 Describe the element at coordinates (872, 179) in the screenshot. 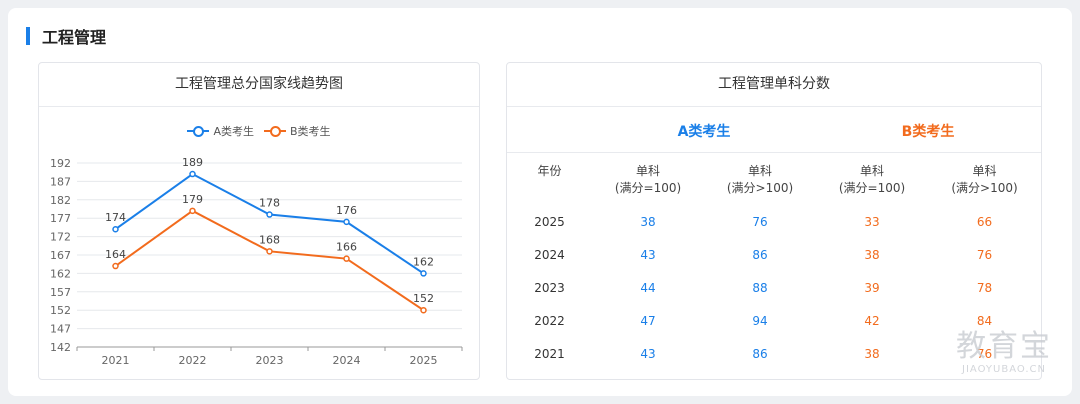

I see `header-b-col1: 单科 (满分=100)` at that location.